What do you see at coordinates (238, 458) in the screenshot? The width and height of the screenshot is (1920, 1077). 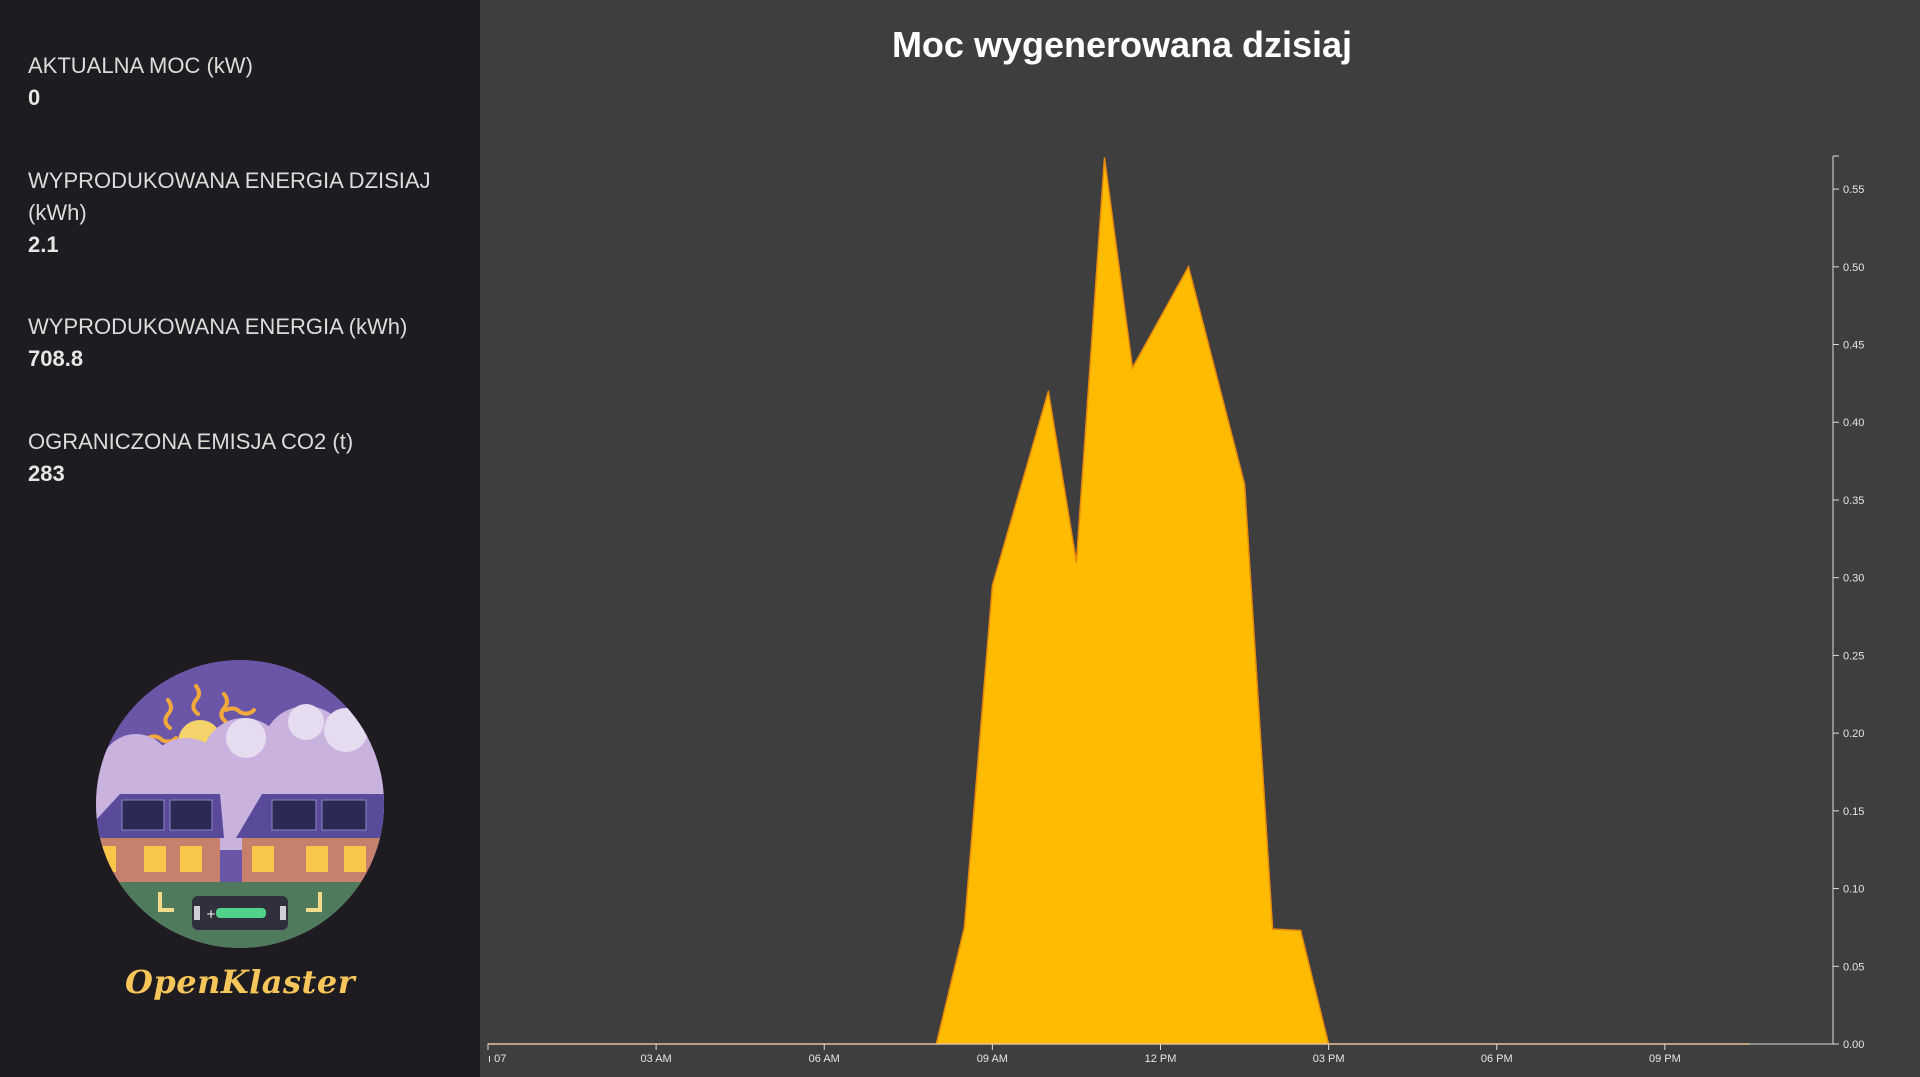 I see `stat-co2-saved: OGRANICZONA EMISJA CO2 (t) 283` at bounding box center [238, 458].